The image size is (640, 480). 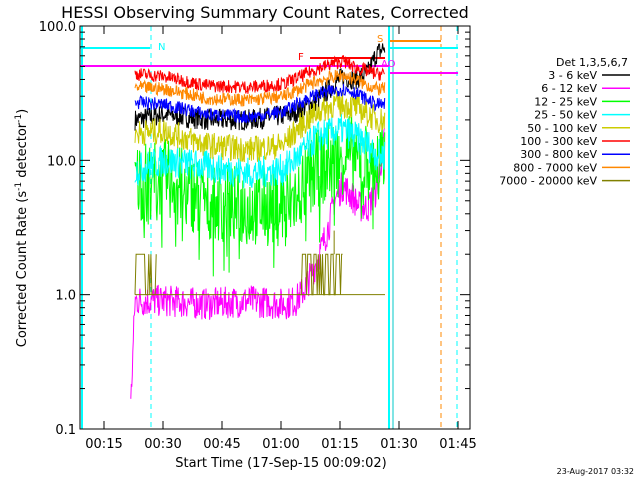 What do you see at coordinates (161, 47) in the screenshot?
I see `flag-label-n: N` at bounding box center [161, 47].